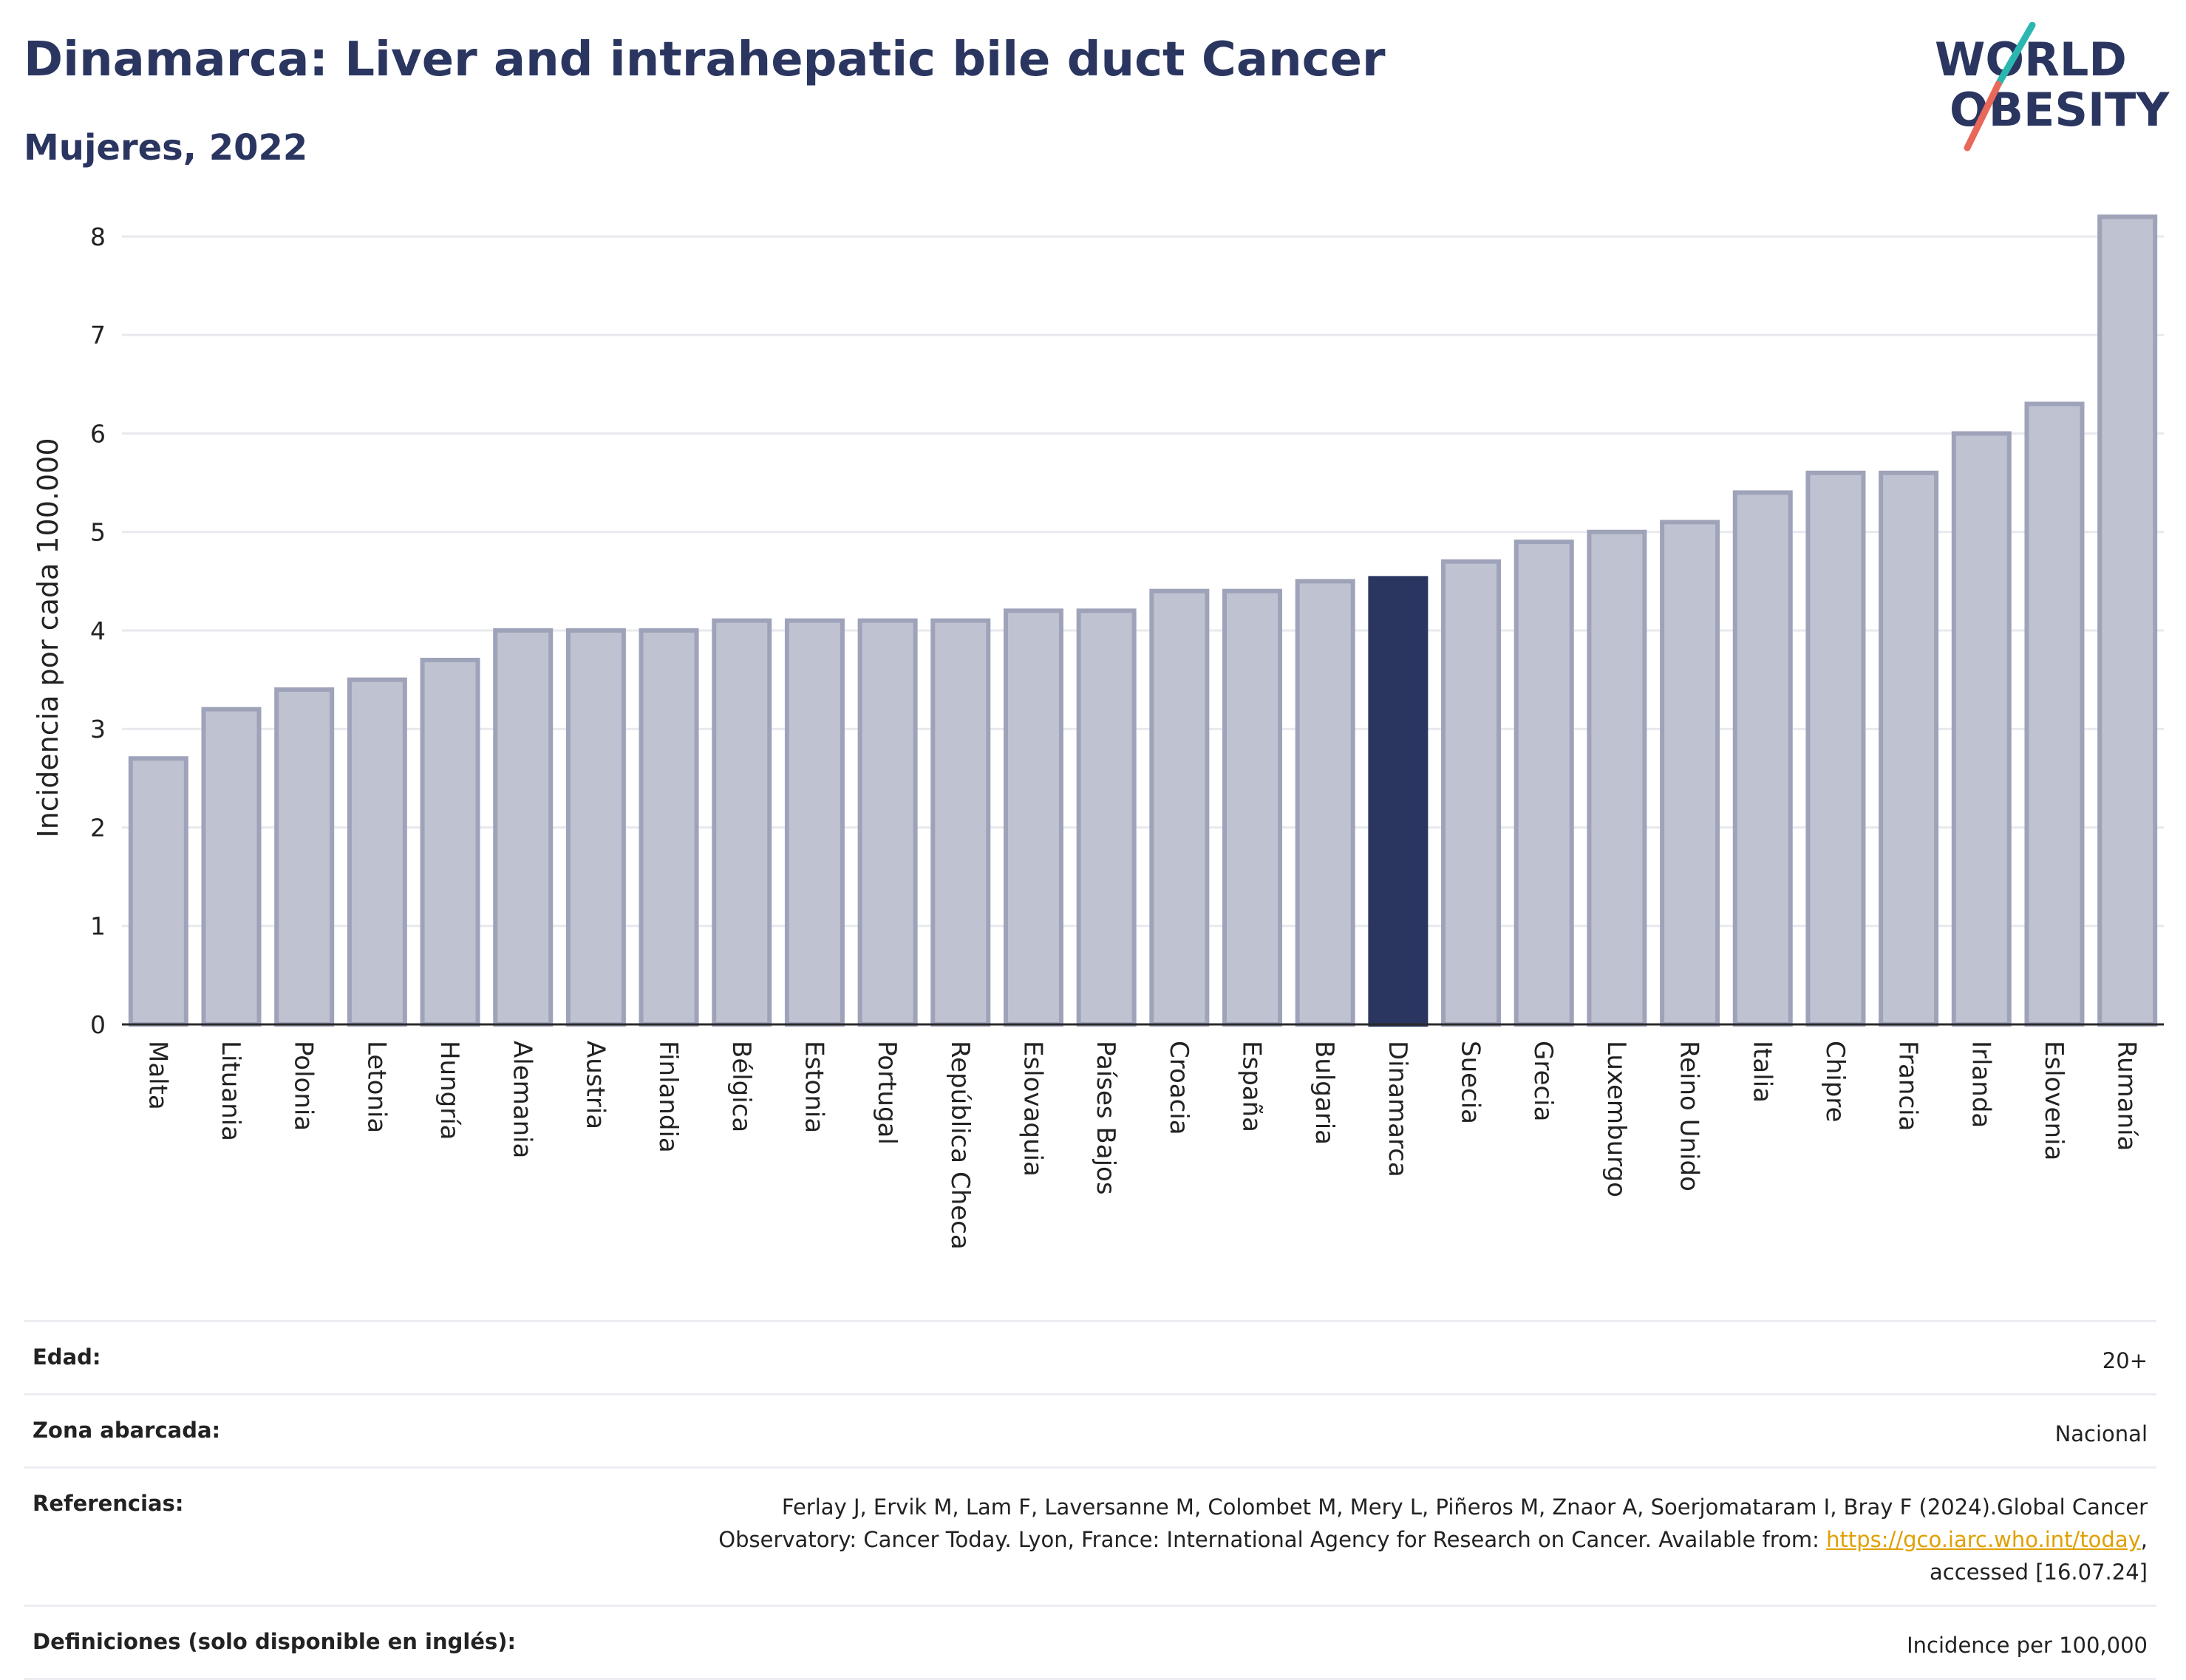 This screenshot has width=2186, height=1680. I want to click on y-tick-label: 0, so click(98, 1024).